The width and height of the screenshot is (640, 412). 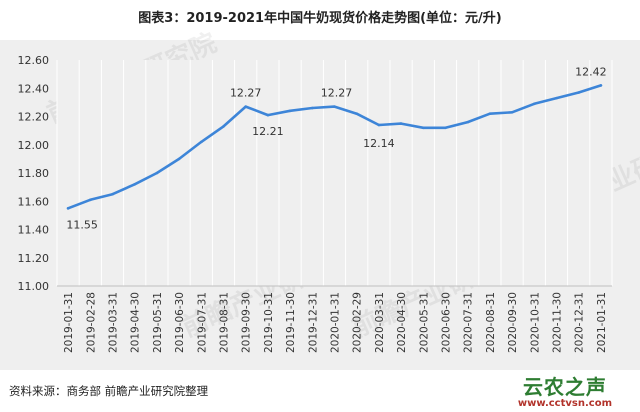 What do you see at coordinates (269, 322) in the screenshot?
I see `x-tick-label: 2019-10-31` at bounding box center [269, 322].